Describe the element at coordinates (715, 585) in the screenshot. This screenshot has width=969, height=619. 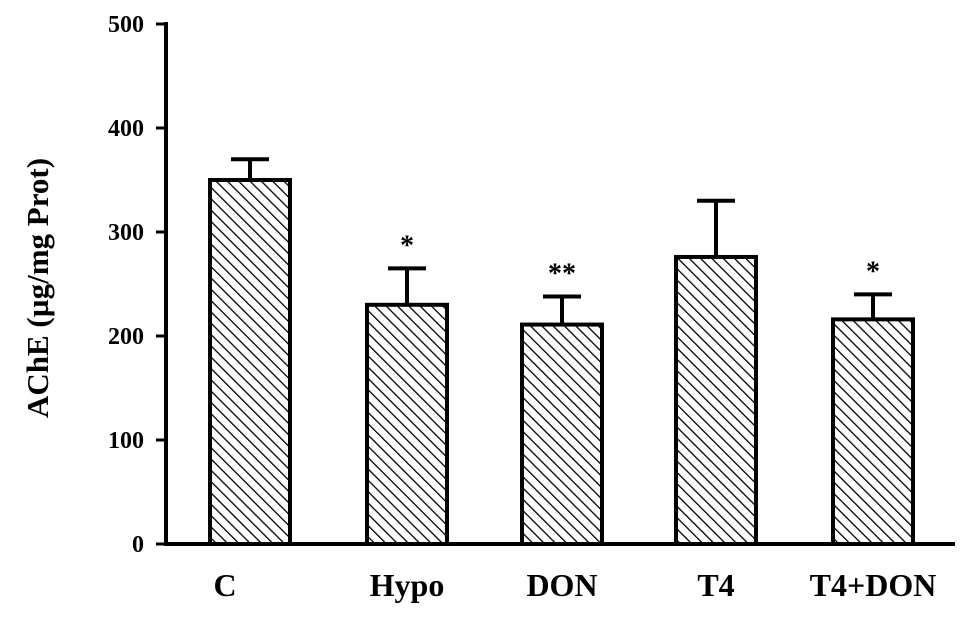
I see `x-tick-label: T4` at that location.